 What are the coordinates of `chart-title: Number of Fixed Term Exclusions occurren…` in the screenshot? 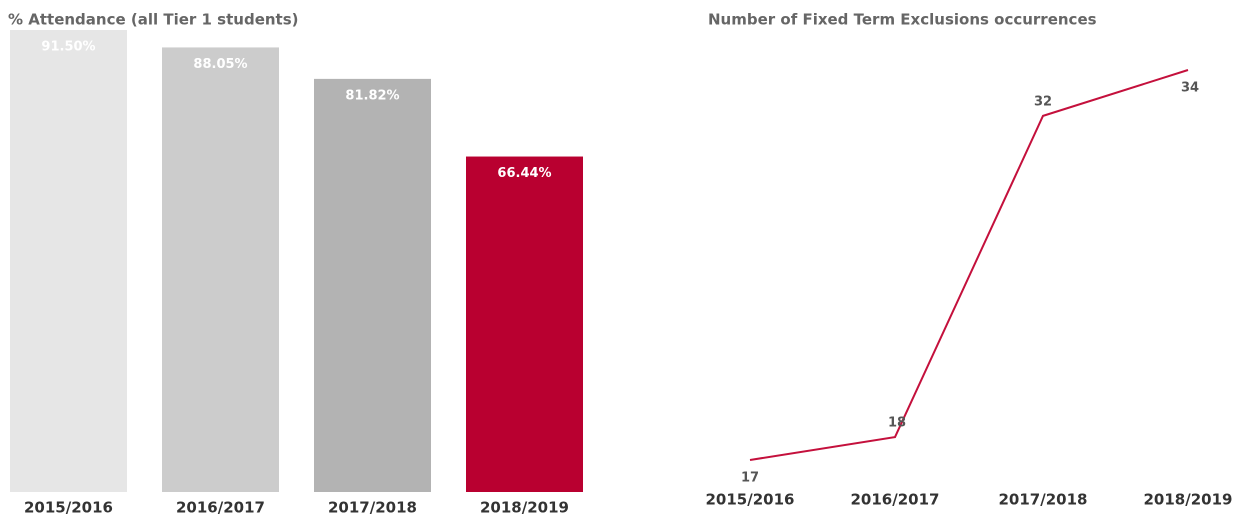 It's located at (902, 20).